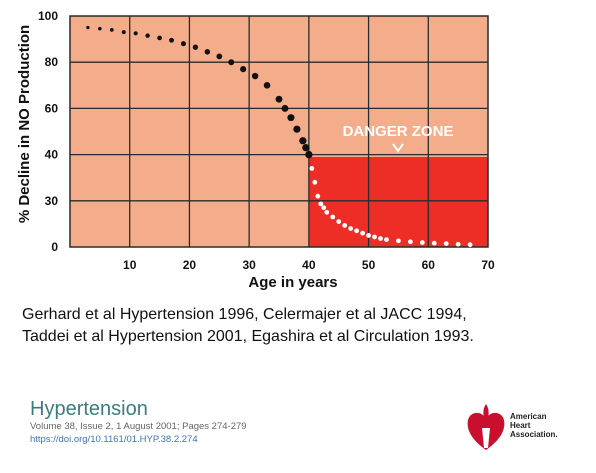  I want to click on aha-logo-text: American Heart Association., so click(534, 425).